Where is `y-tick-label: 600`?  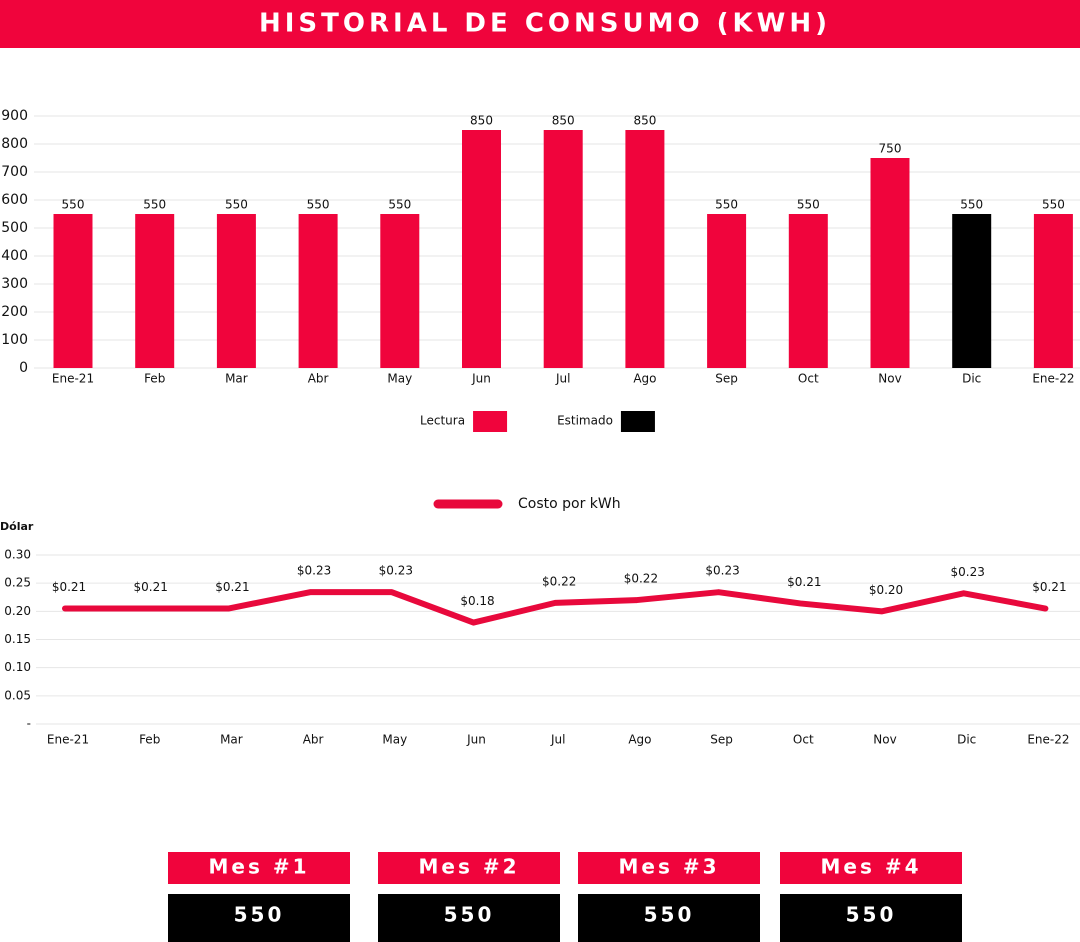
y-tick-label: 600 is located at coordinates (14, 200).